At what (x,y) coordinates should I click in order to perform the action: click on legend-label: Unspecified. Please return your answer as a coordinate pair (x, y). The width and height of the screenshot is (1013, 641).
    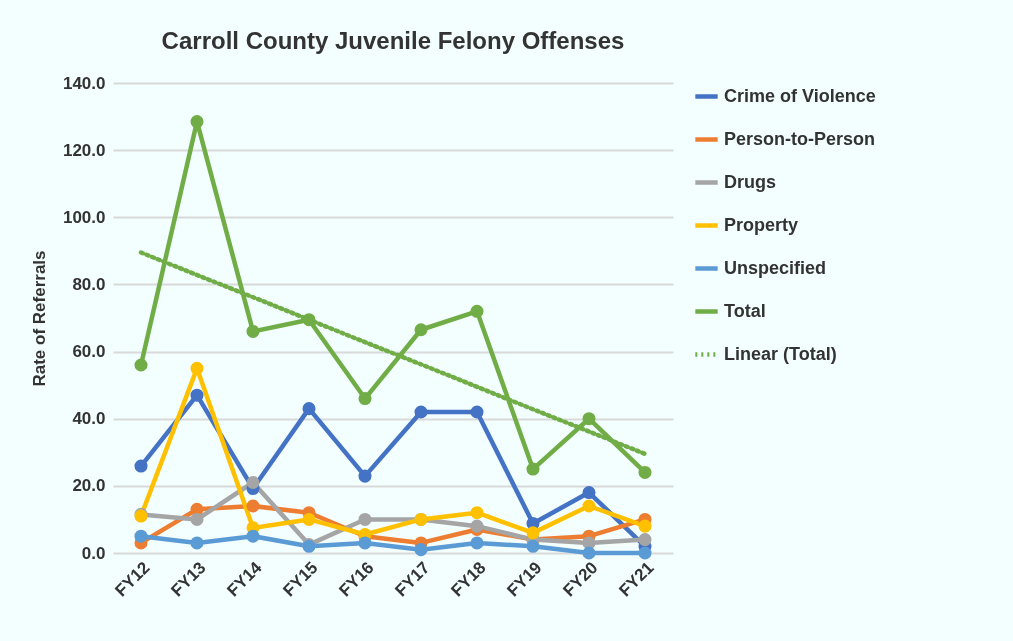
    Looking at the image, I should click on (775, 267).